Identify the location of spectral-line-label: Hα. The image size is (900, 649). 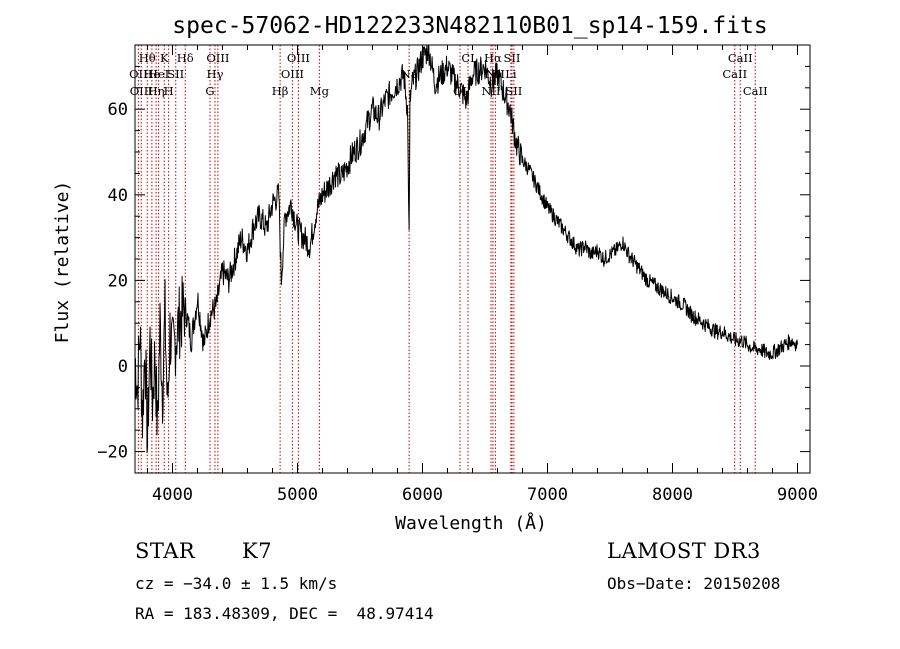
(493, 58).